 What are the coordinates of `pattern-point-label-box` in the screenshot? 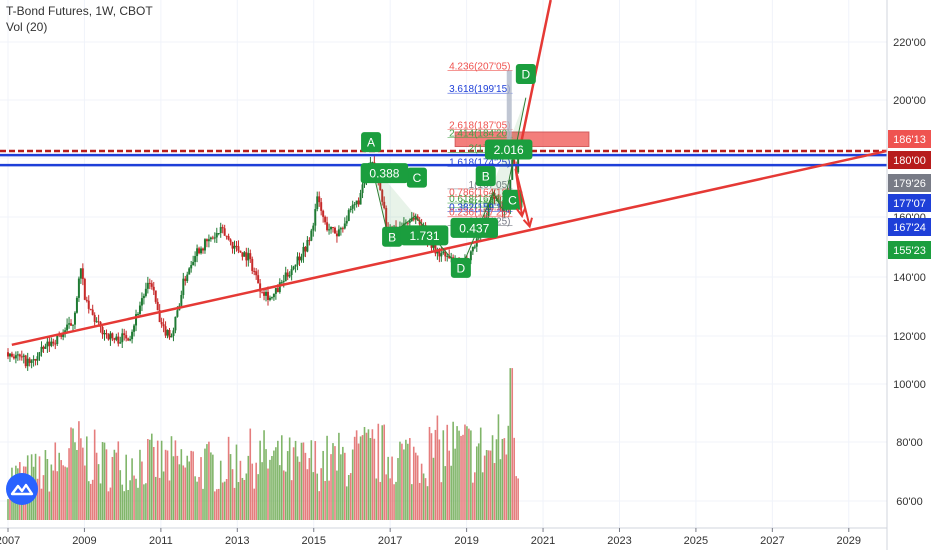 It's located at (525, 74).